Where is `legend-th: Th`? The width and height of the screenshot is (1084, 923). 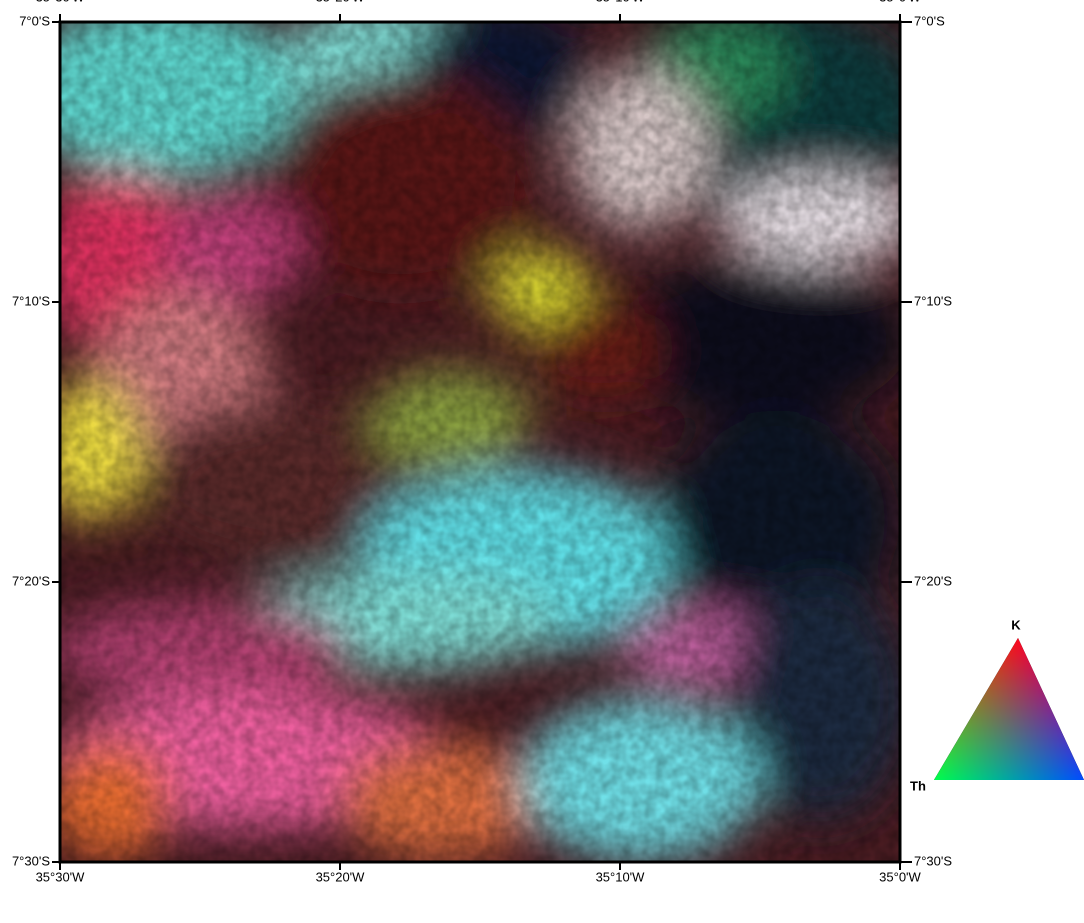 legend-th: Th is located at coordinates (918, 785).